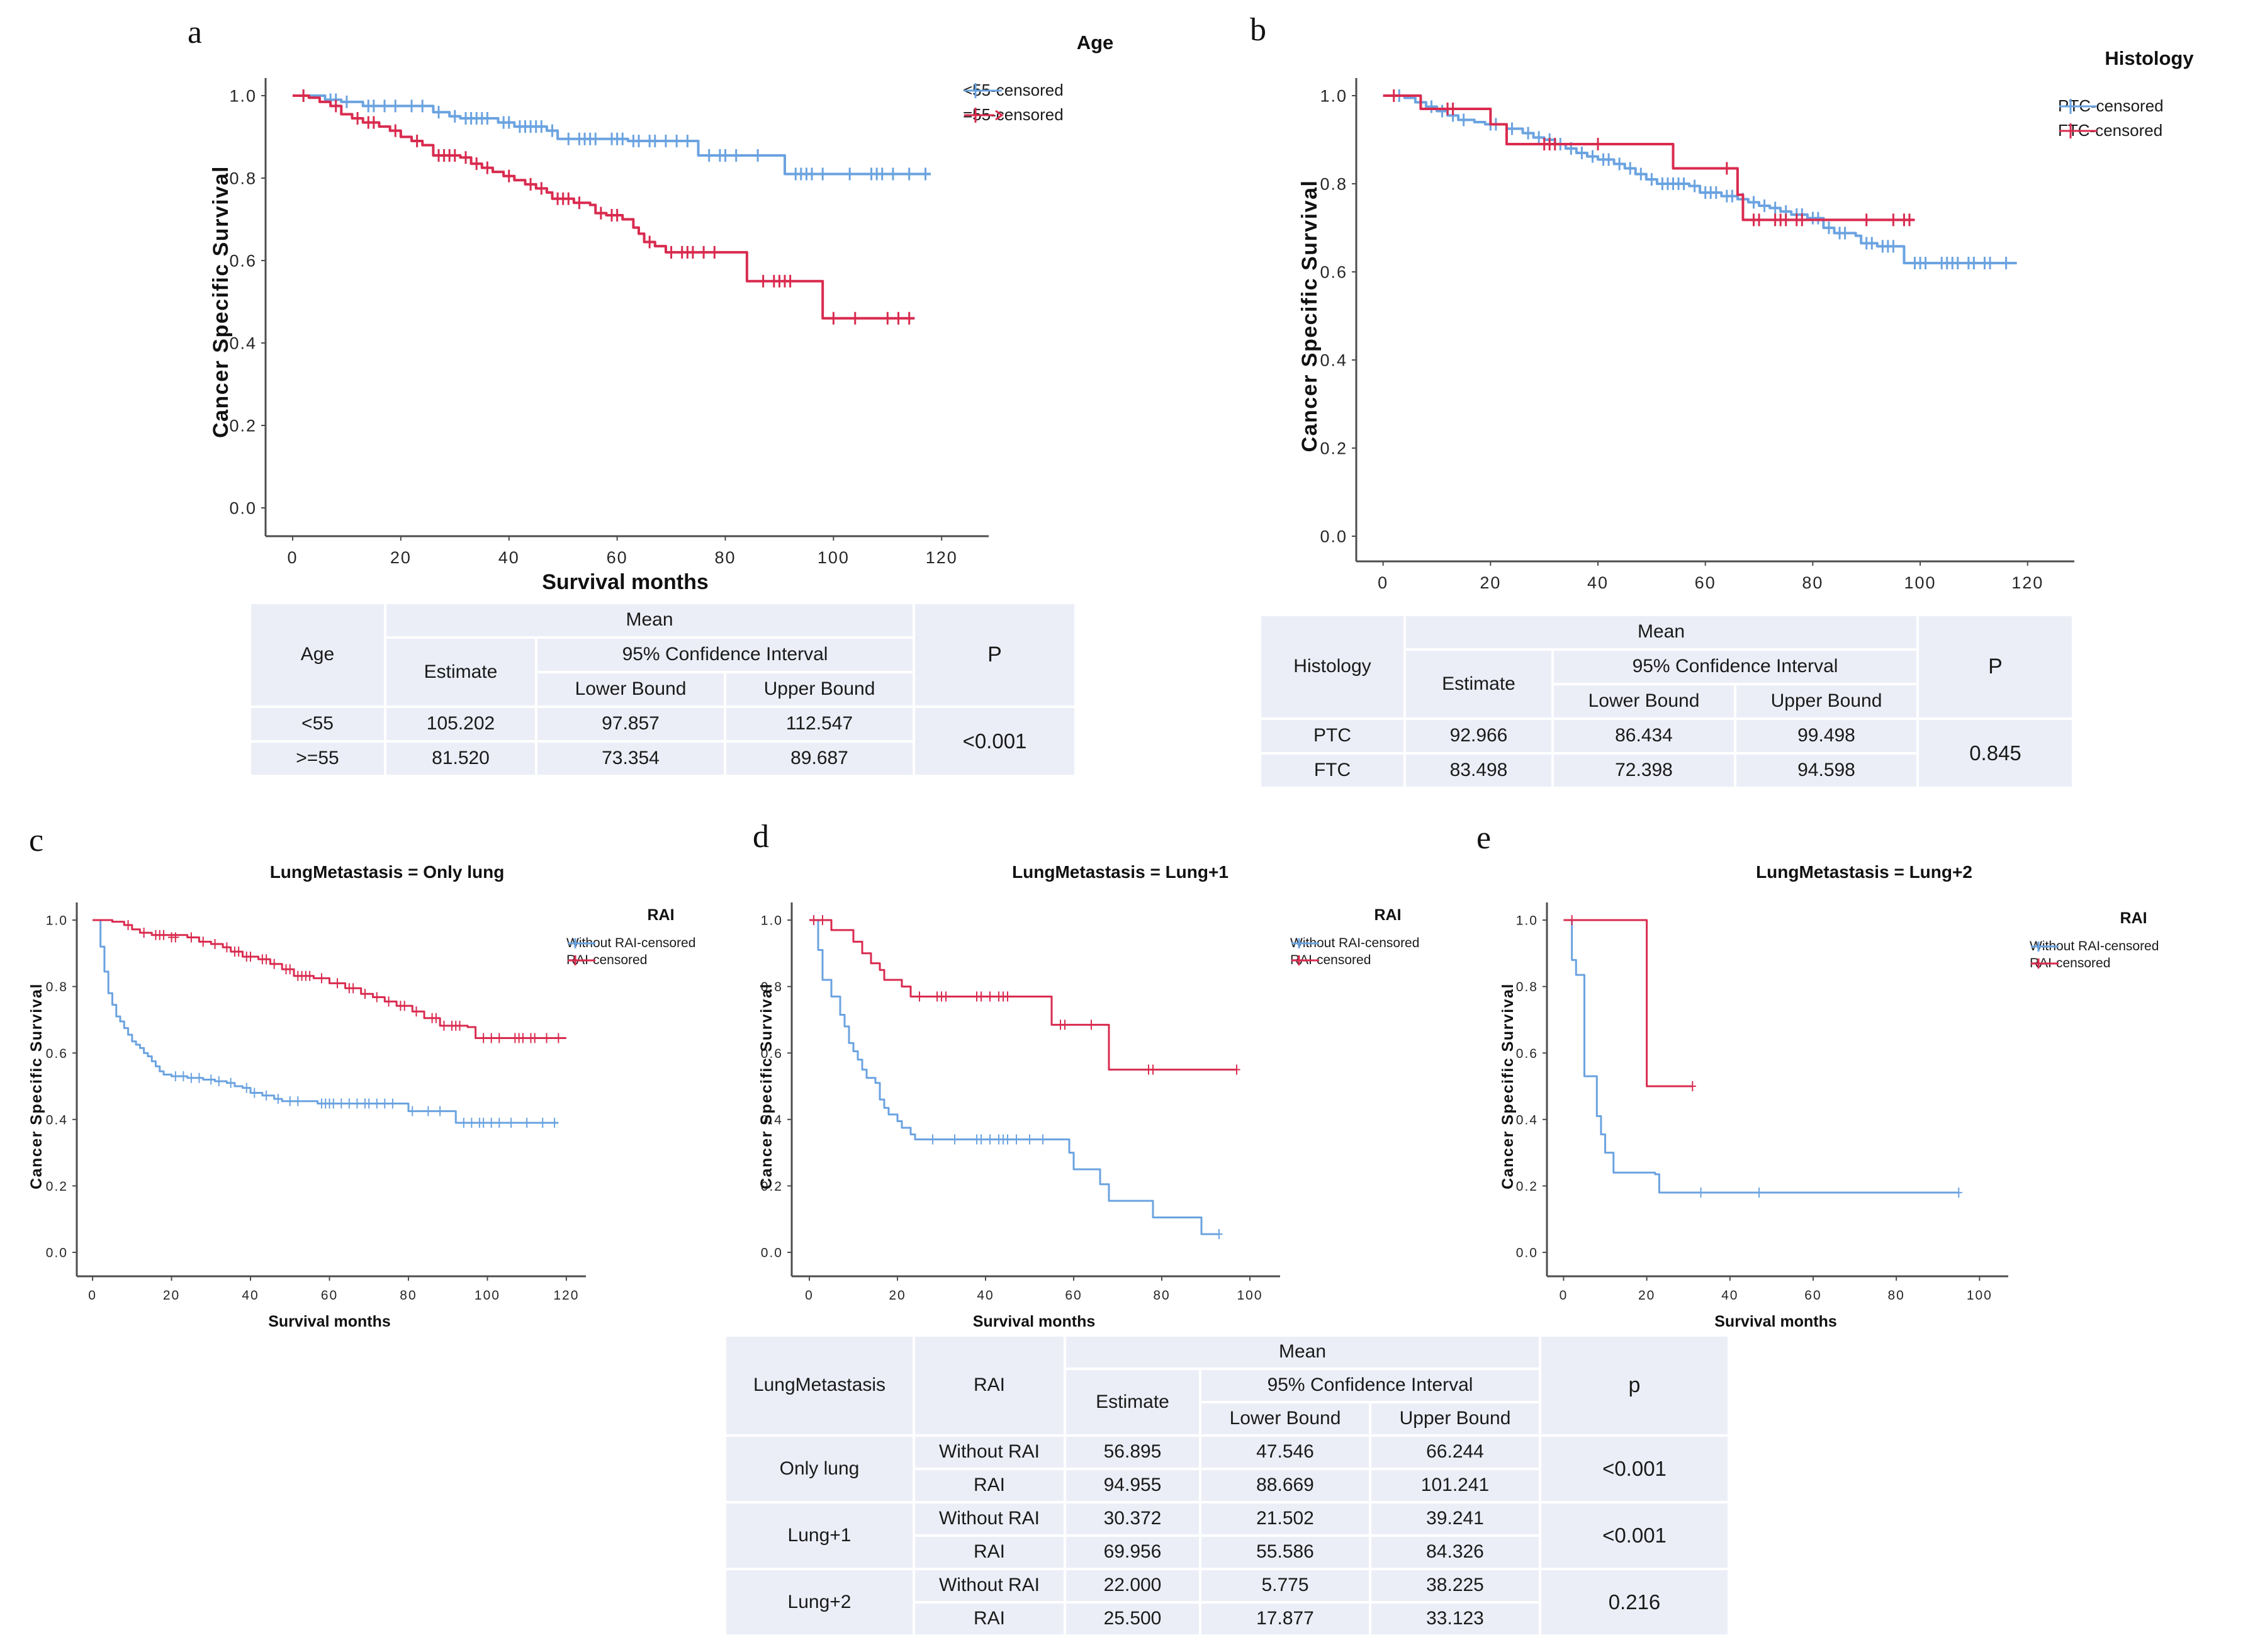  Describe the element at coordinates (820, 758) in the screenshot. I see `cell-upper: 89.687` at that location.